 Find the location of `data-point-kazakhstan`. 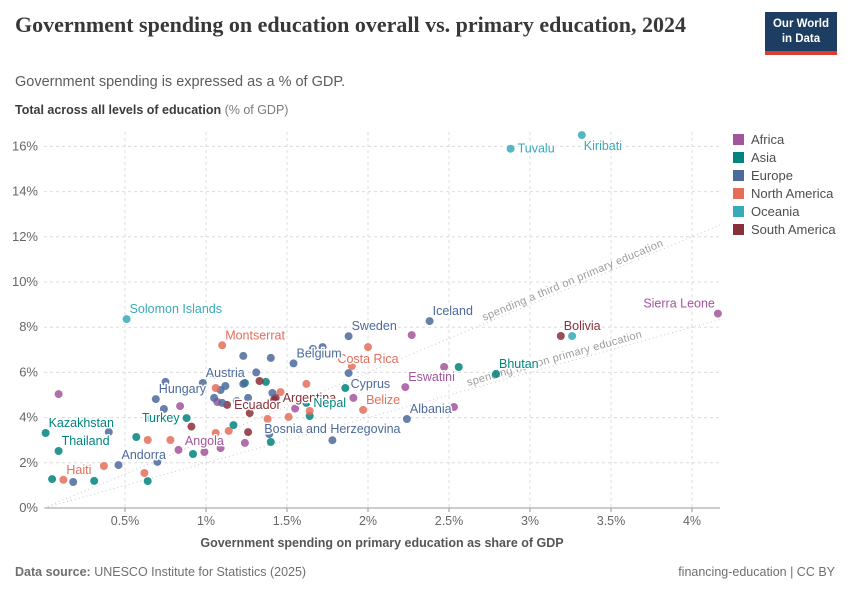

data-point-kazakhstan is located at coordinates (45, 433).